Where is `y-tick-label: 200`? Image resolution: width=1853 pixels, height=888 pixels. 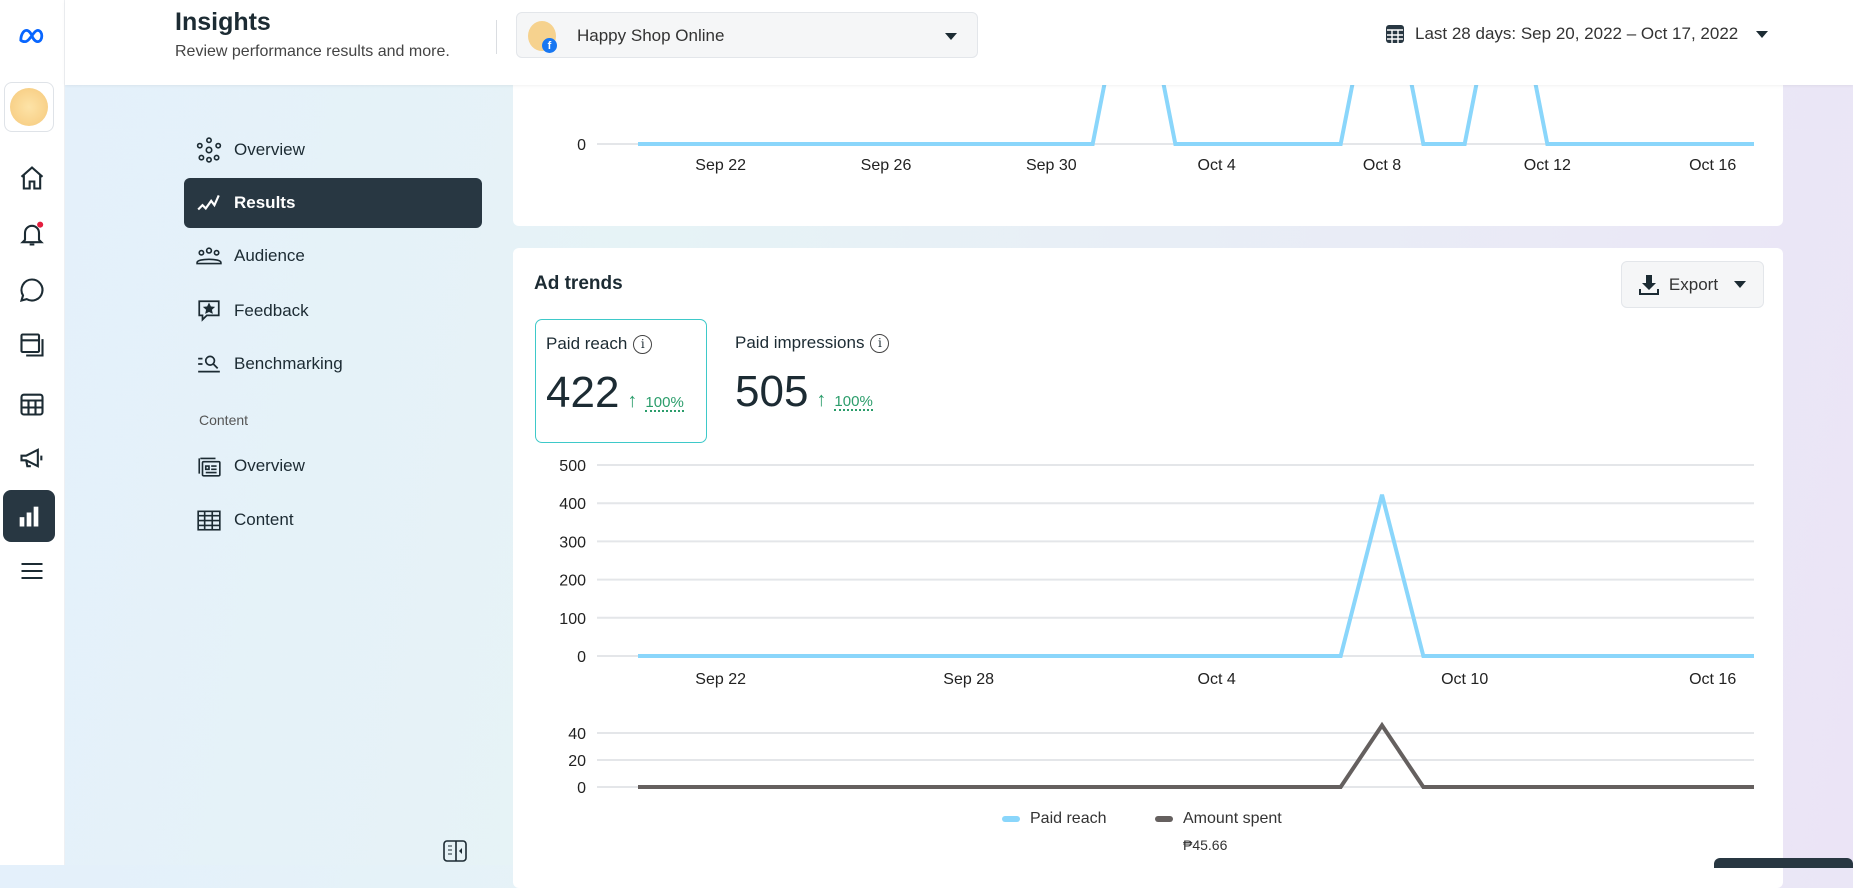
y-tick-label: 200 is located at coordinates (572, 581).